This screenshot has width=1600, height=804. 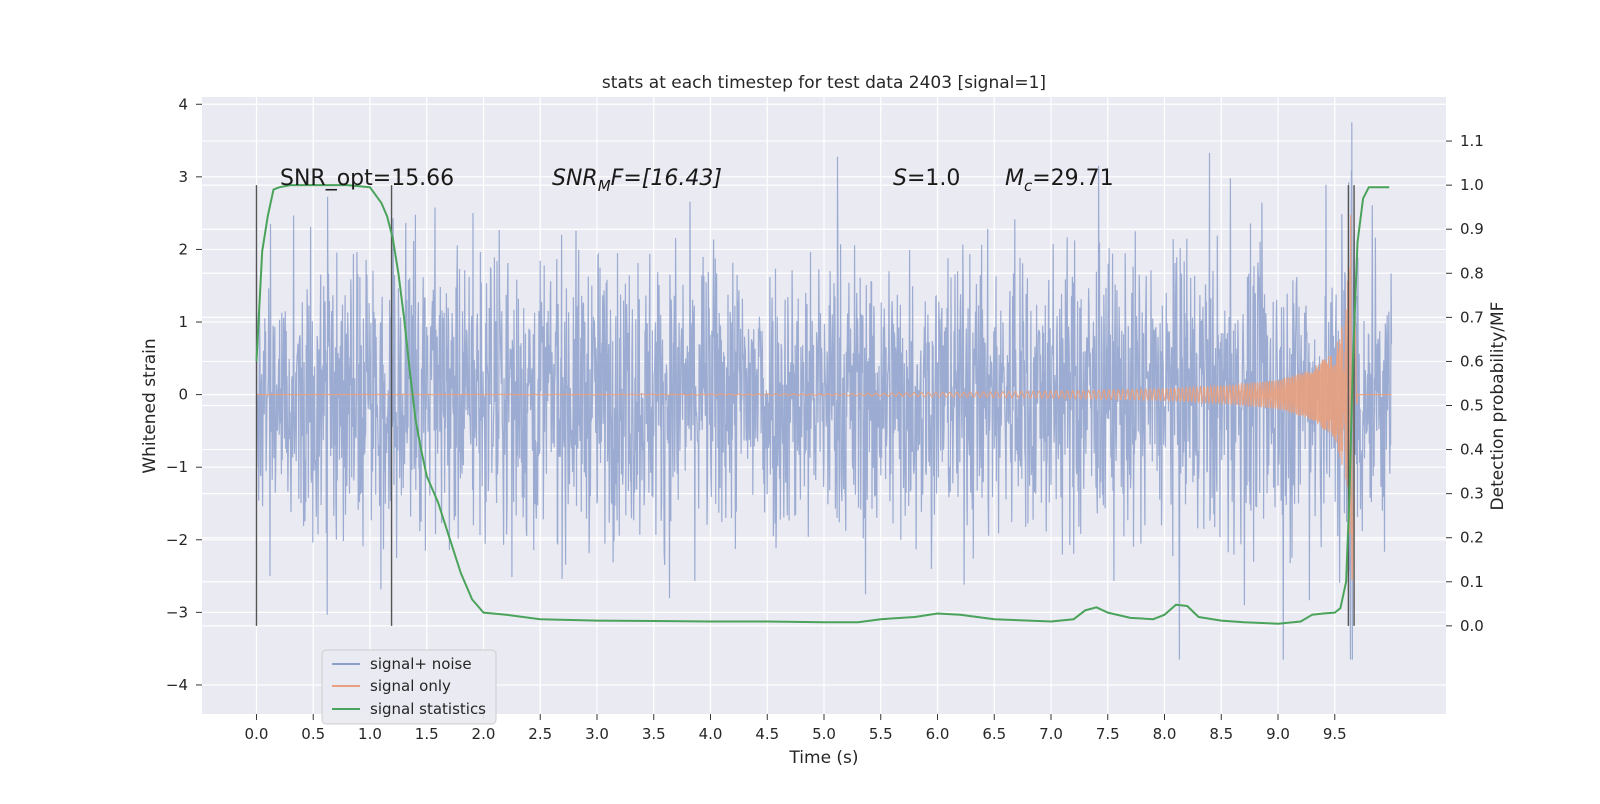 What do you see at coordinates (428, 709) in the screenshot?
I see `legend-label-signal-statistics: signal statistics` at bounding box center [428, 709].